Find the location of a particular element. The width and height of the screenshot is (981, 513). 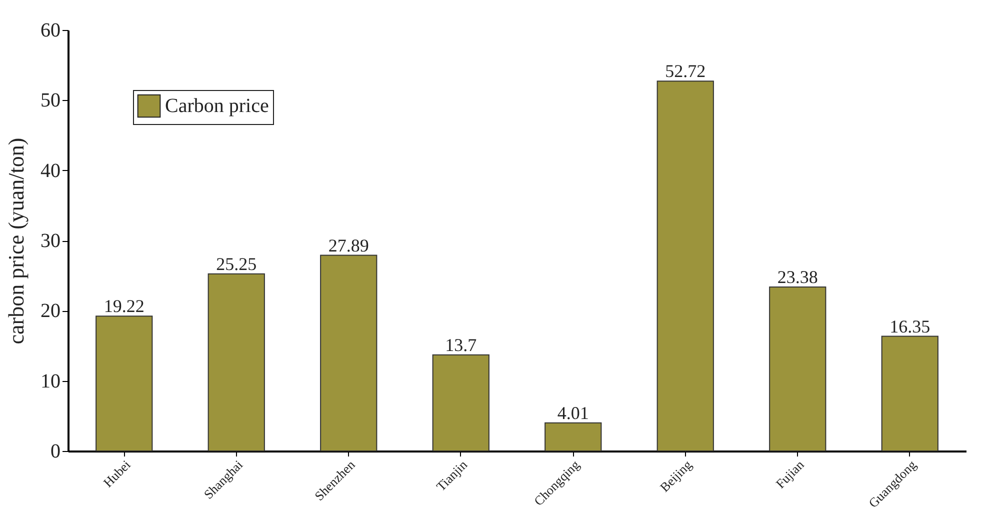

y-tick-label: 30 is located at coordinates (50, 241).